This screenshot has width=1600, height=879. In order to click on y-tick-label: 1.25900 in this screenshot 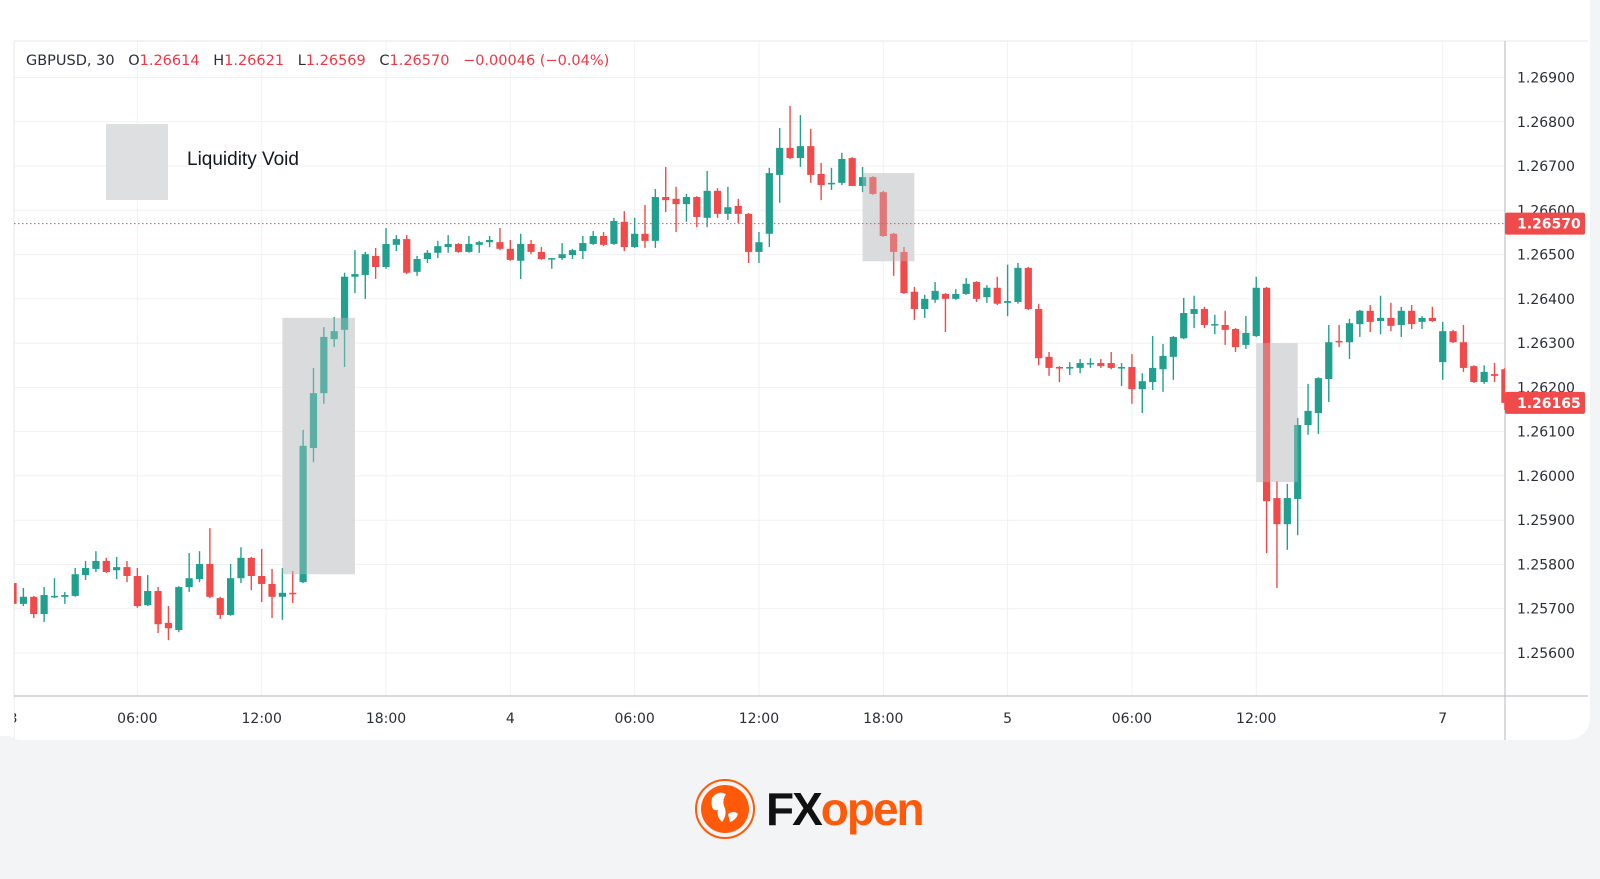, I will do `click(1546, 521)`.